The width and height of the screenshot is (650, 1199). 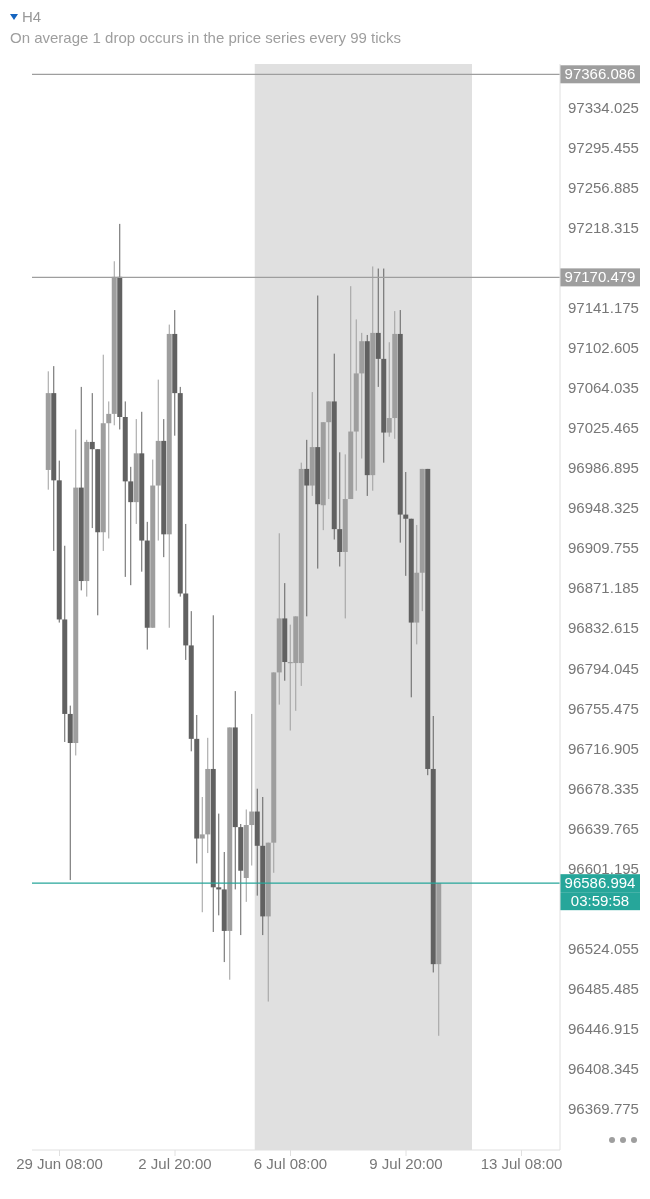 What do you see at coordinates (603, 147) in the screenshot?
I see `y-tick-label: 97295.455` at bounding box center [603, 147].